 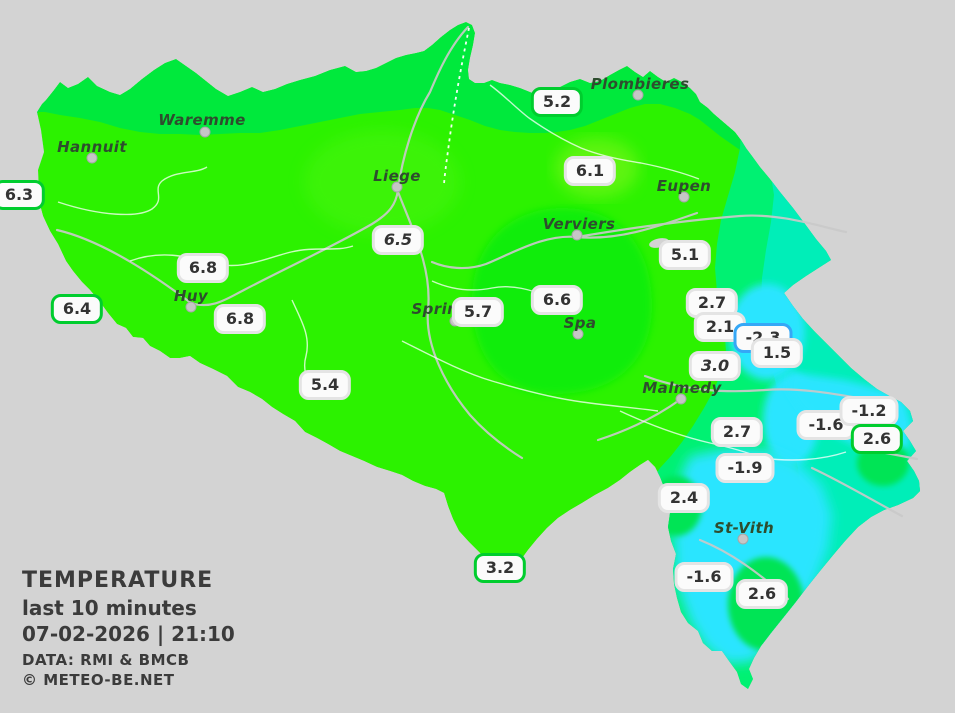 What do you see at coordinates (397, 187) in the screenshot?
I see `city-dot-liege` at bounding box center [397, 187].